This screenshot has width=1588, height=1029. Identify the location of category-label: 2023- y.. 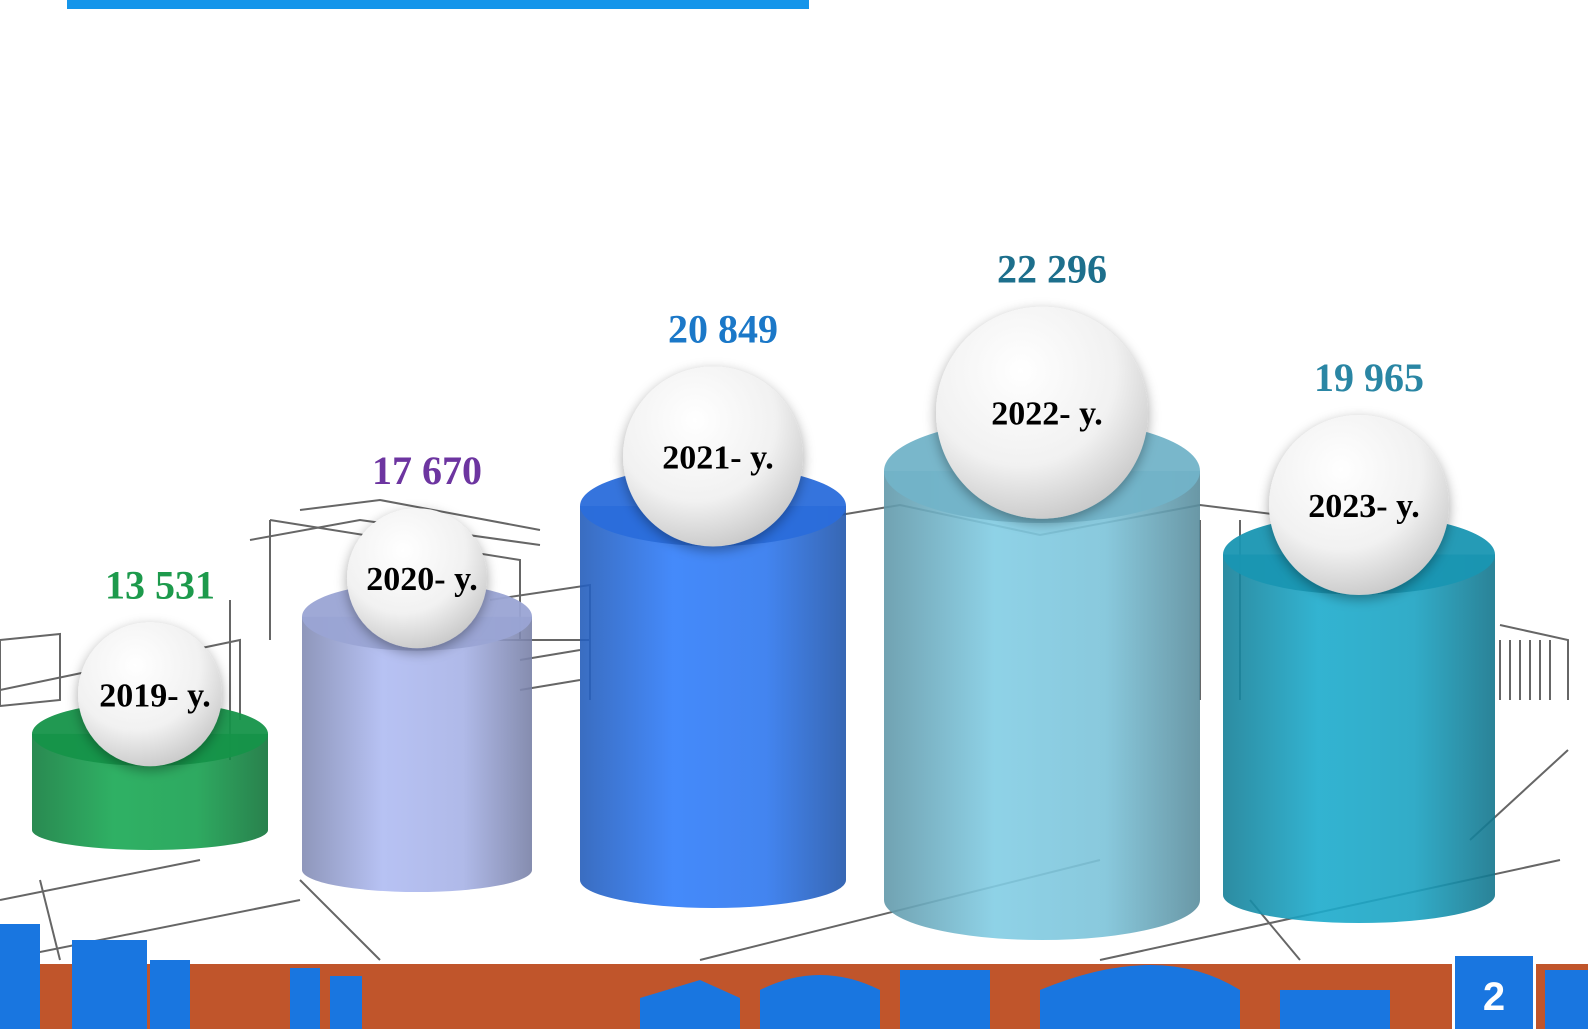
(1363, 506).